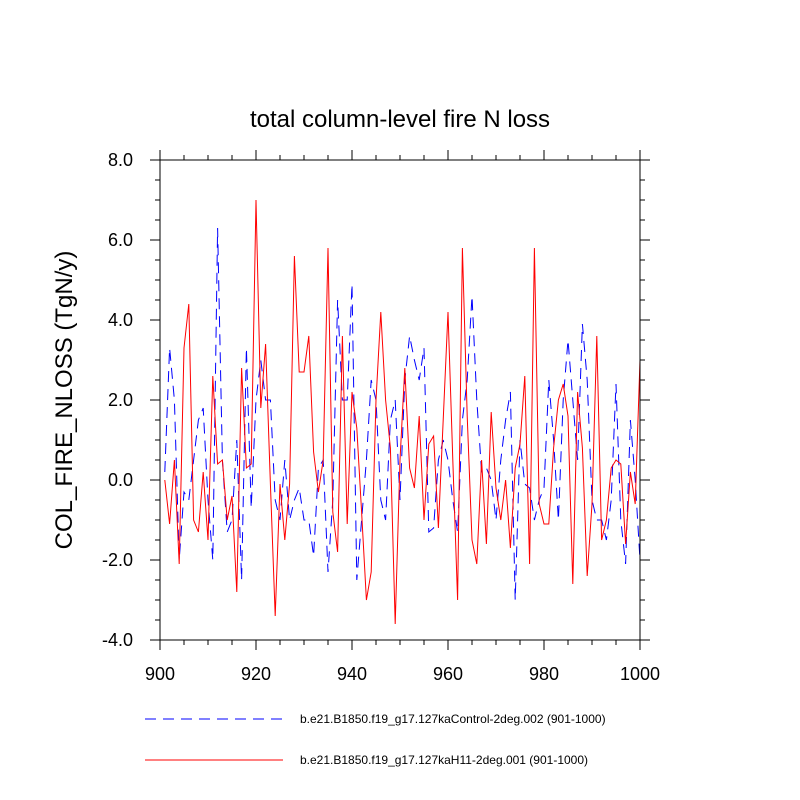 The image size is (800, 800). What do you see at coordinates (117, 560) in the screenshot?
I see `y-tick-label: -2.0` at bounding box center [117, 560].